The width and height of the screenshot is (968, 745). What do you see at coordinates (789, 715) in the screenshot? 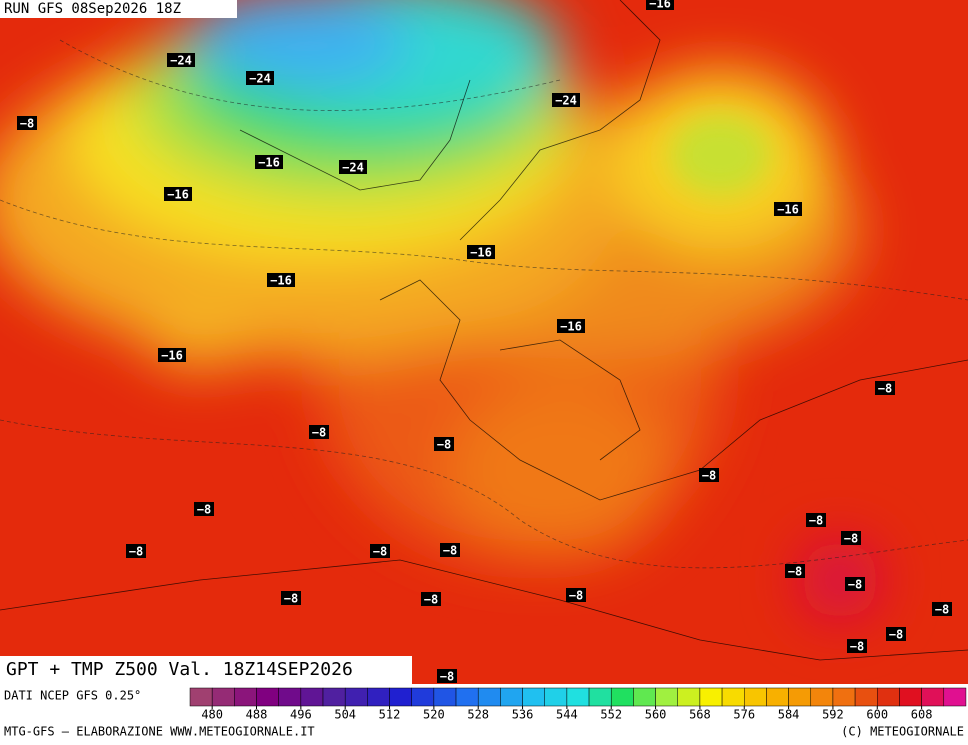
I see `colorbar-tick-label: 584` at bounding box center [789, 715].